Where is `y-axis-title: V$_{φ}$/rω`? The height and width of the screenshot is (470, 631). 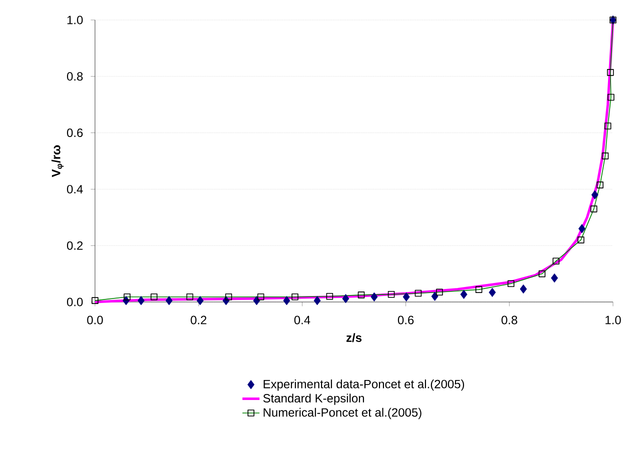
y-axis-title: V$_{φ}$/rω is located at coordinates (58, 161).